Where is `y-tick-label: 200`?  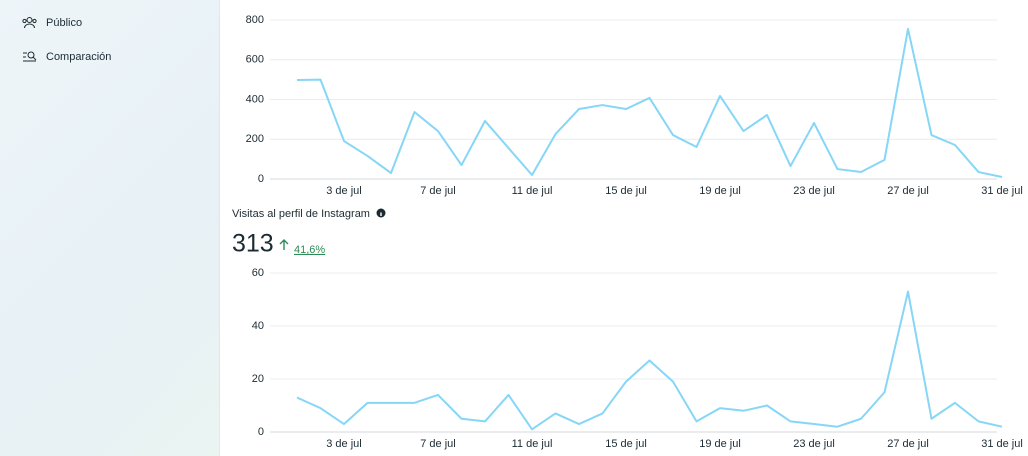
y-tick-label: 200 is located at coordinates (255, 139).